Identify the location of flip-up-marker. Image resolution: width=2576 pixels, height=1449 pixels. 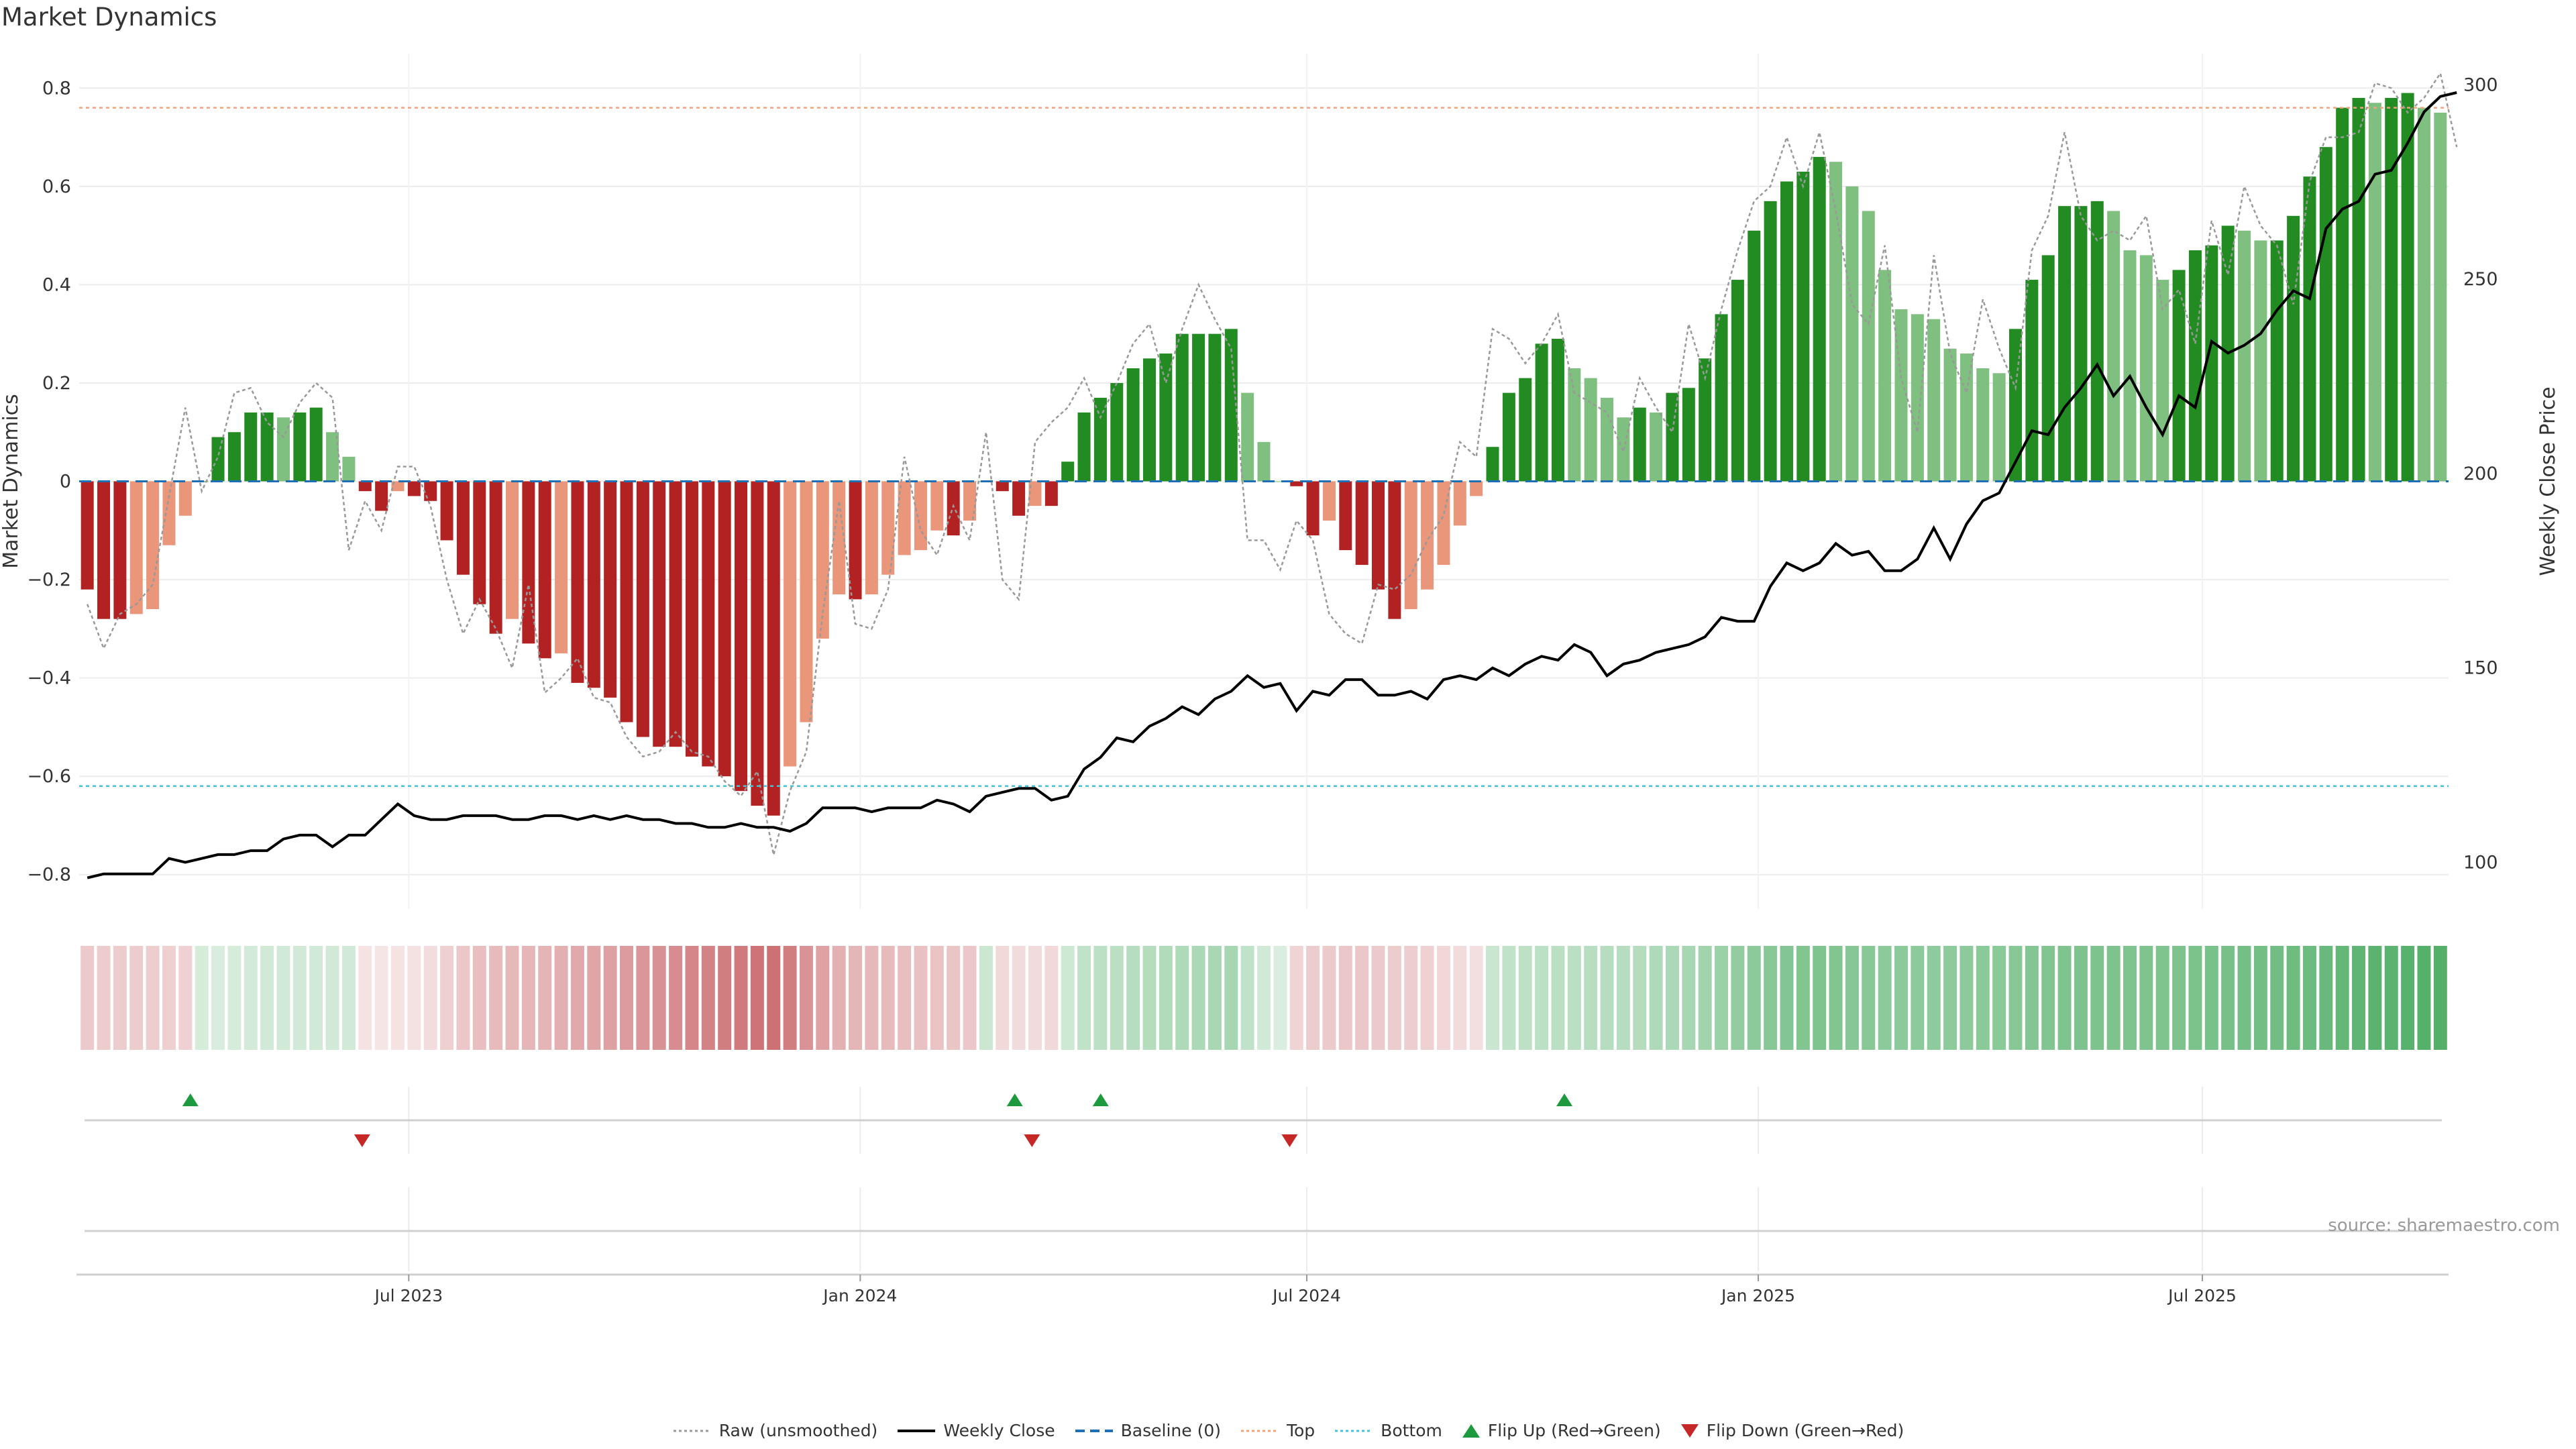
(190, 1099).